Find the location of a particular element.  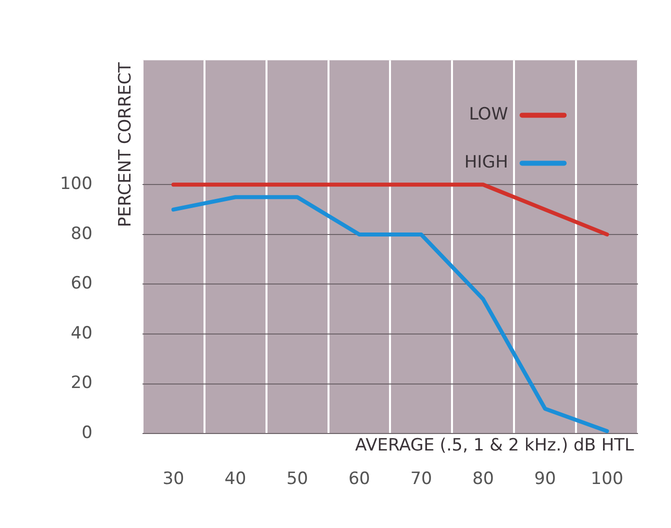

y-tick-label: 20 is located at coordinates (81, 383).